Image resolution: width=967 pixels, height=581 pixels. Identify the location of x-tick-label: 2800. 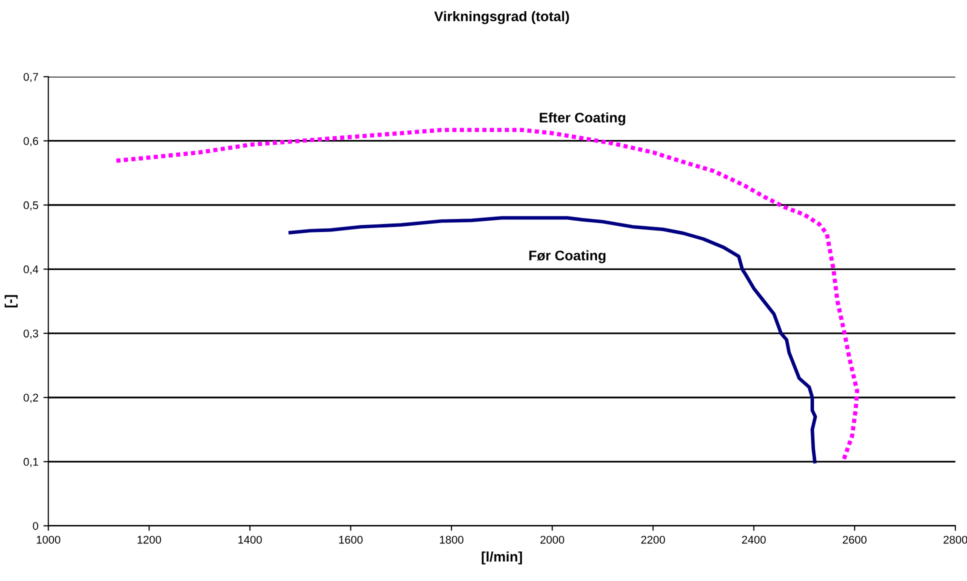
(955, 540).